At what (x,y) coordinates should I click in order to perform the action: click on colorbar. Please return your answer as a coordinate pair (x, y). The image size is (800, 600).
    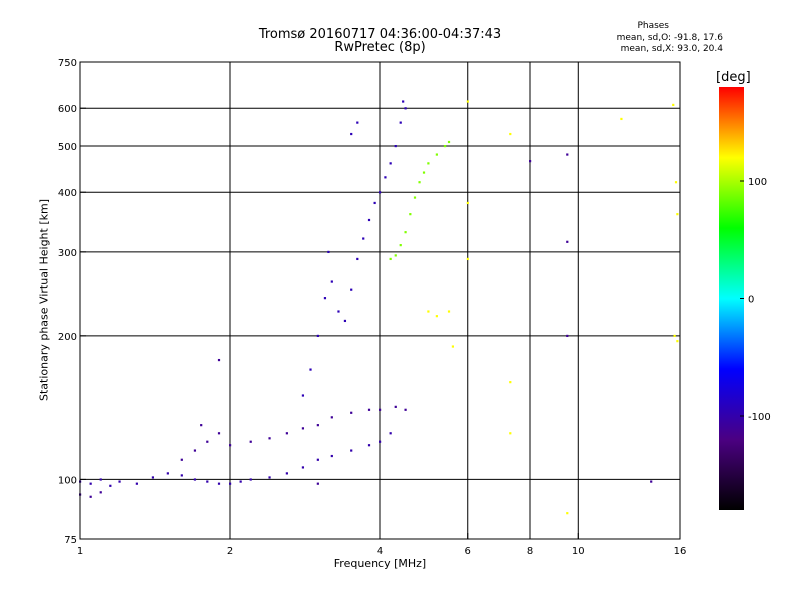
    Looking at the image, I should click on (731, 298).